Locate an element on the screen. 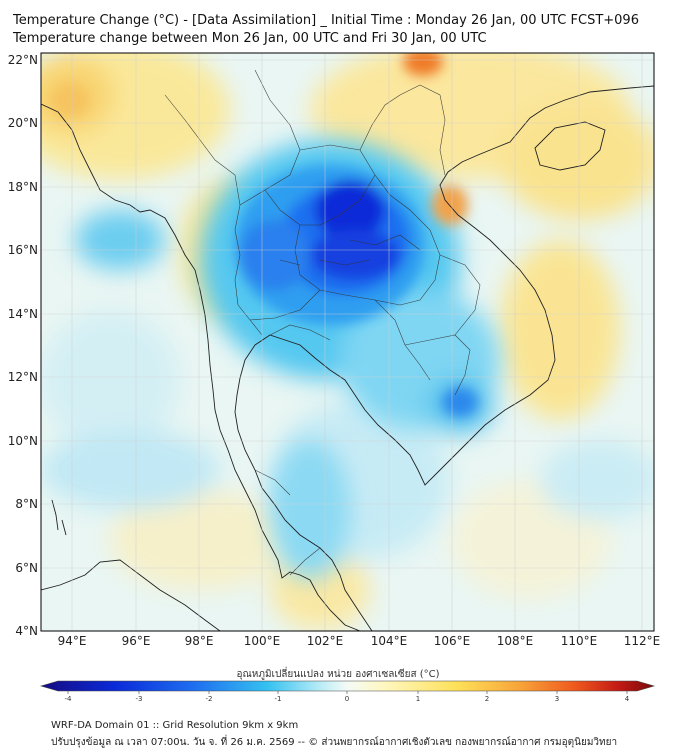 This screenshot has height=756, width=676. lat-label-14: 14°N is located at coordinates (23, 314).